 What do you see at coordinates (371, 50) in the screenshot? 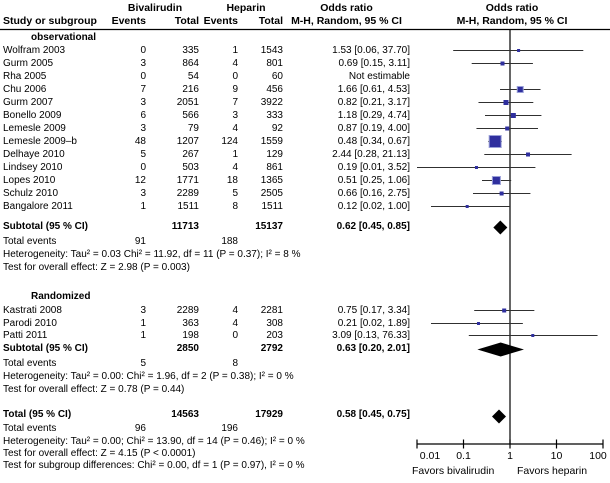
I see `or-ci-text: 1.53 [0.06, 37.70]` at bounding box center [371, 50].